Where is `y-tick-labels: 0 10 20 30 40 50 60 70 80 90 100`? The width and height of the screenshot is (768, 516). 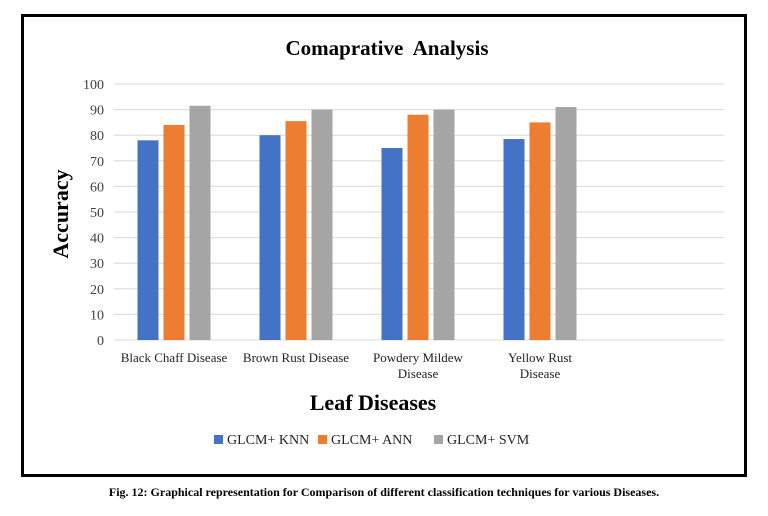
y-tick-labels: 0 10 20 30 40 50 60 70 80 90 100 is located at coordinates (93, 213).